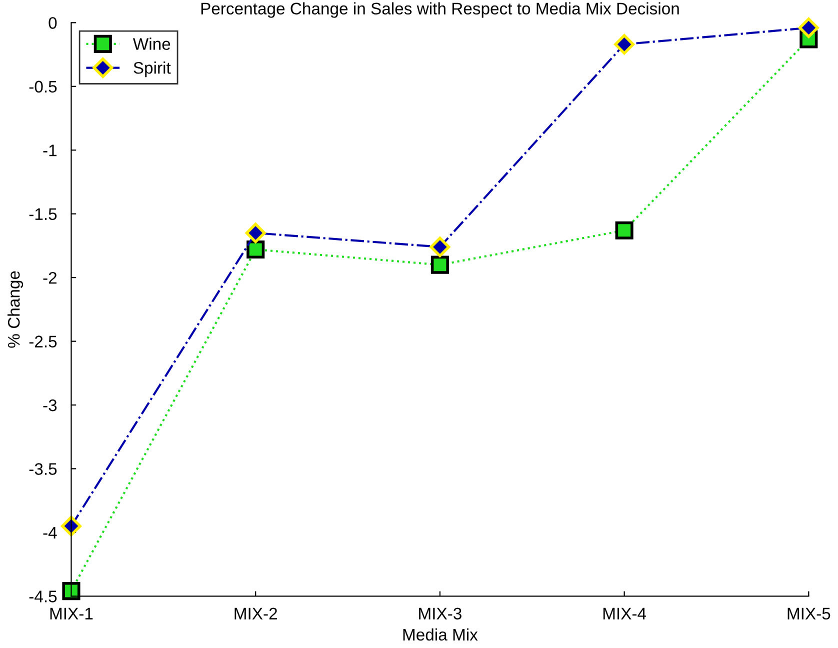 The image size is (838, 648). I want to click on legend-label: Spirit, so click(152, 70).